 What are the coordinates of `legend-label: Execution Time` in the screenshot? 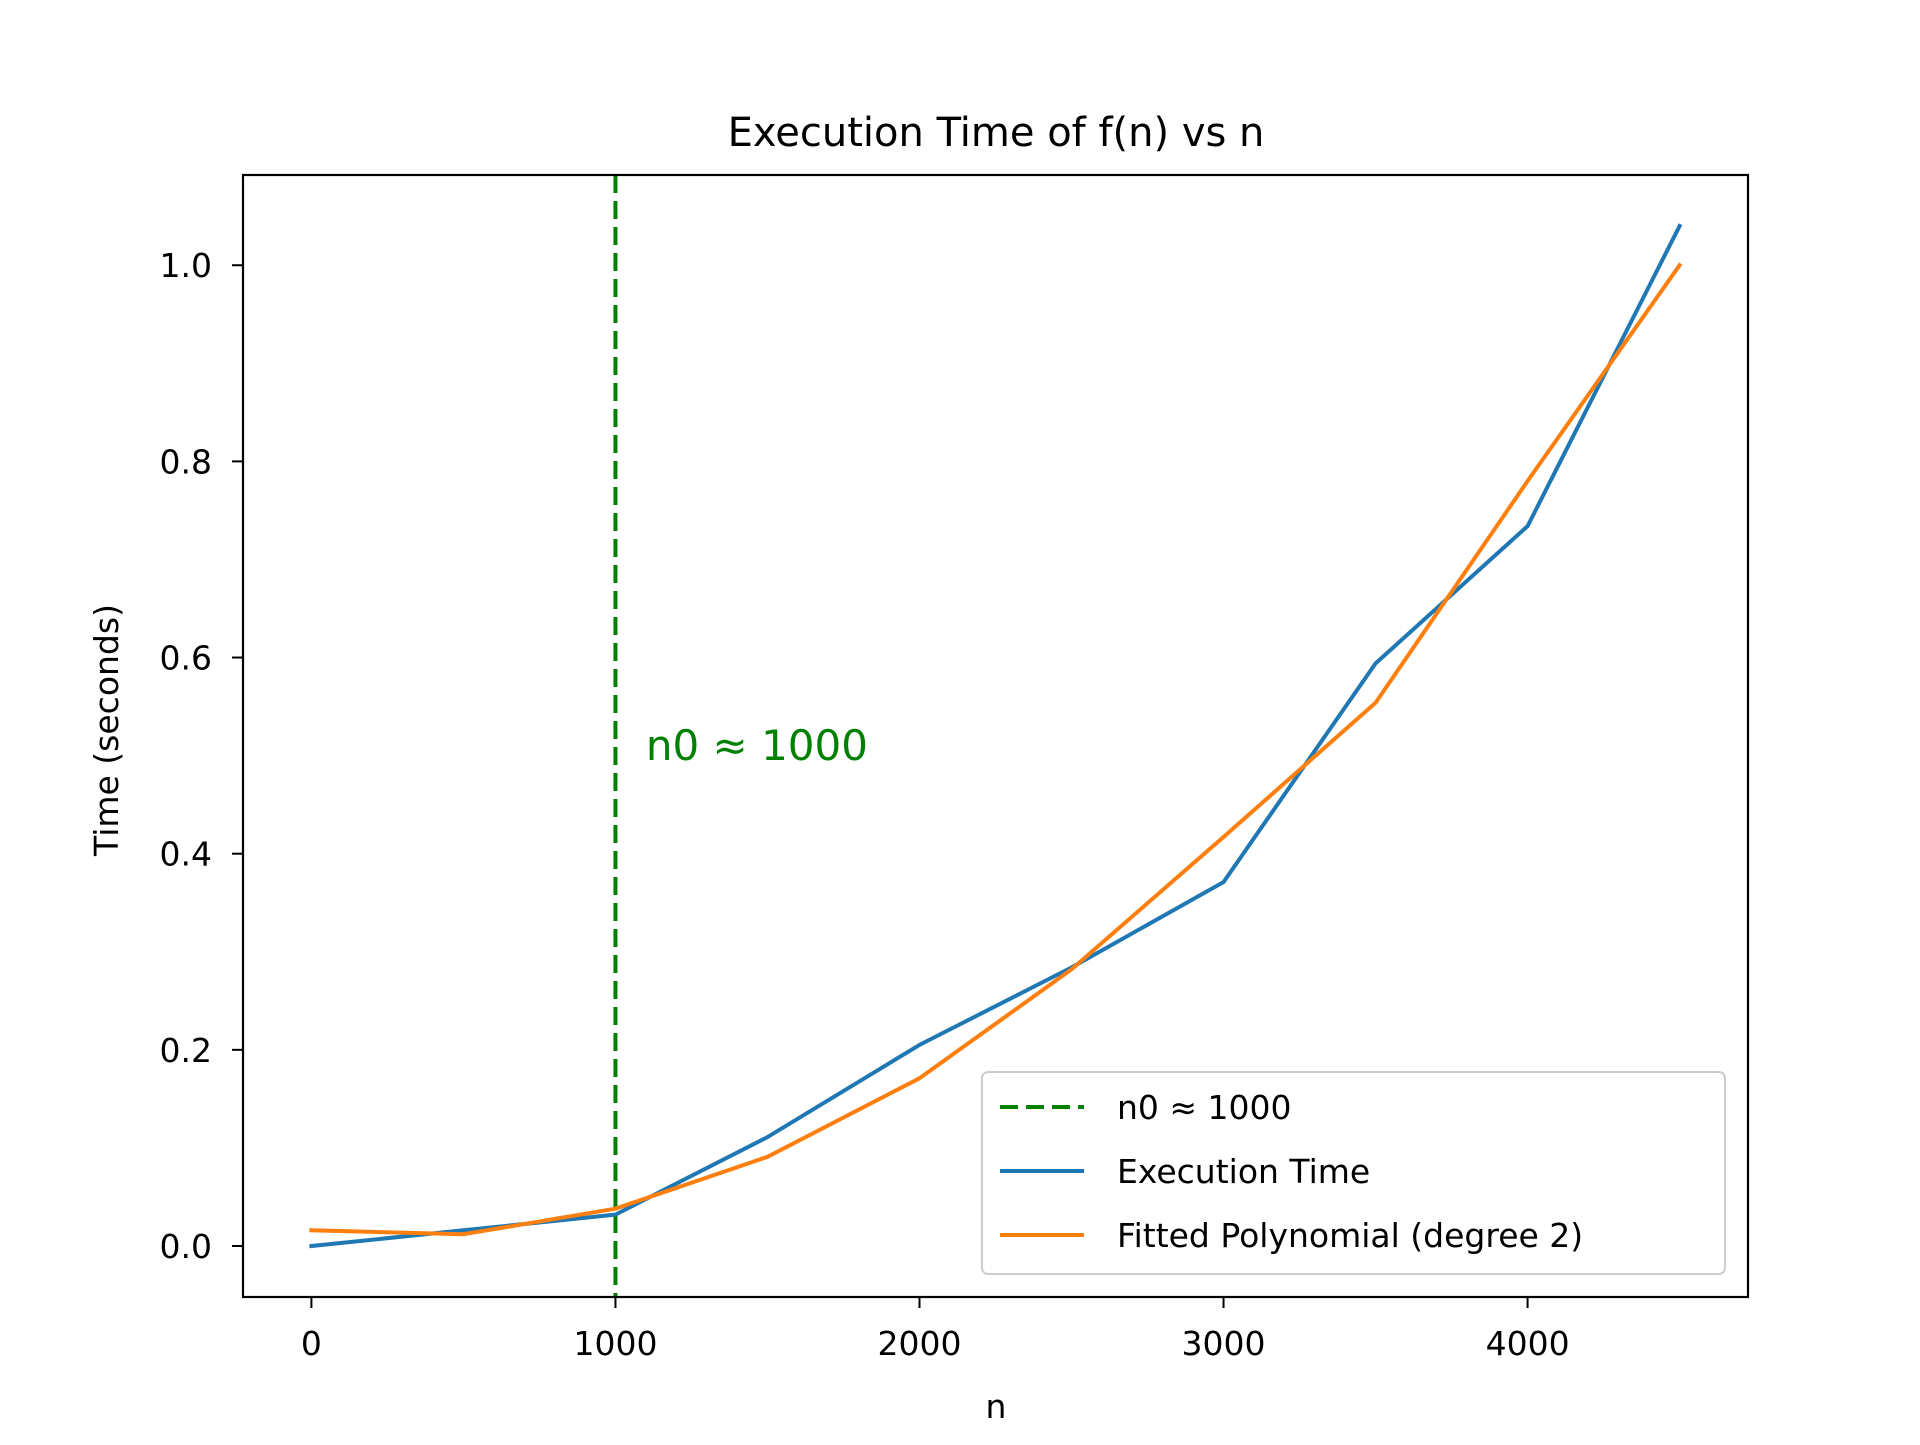 It's located at (1243, 1171).